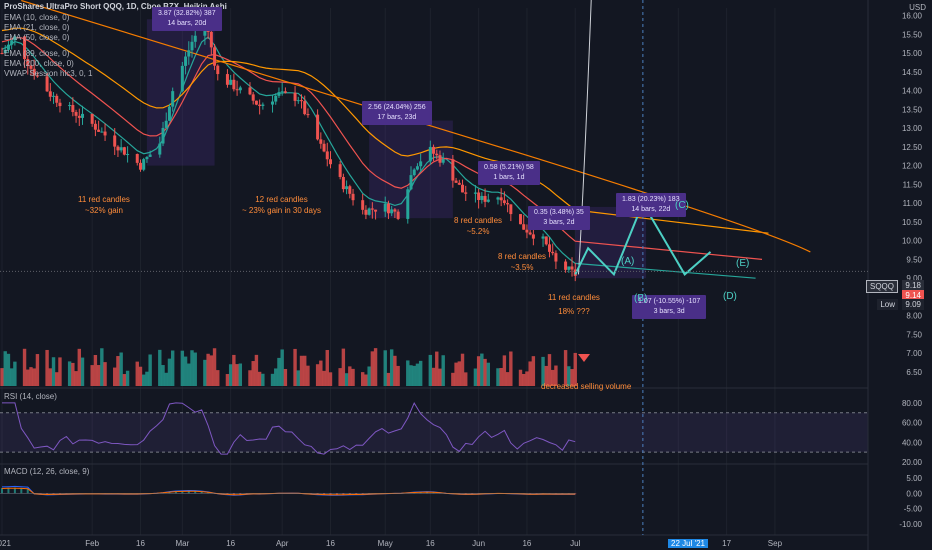  I want to click on vwap-line, so click(584, 137).